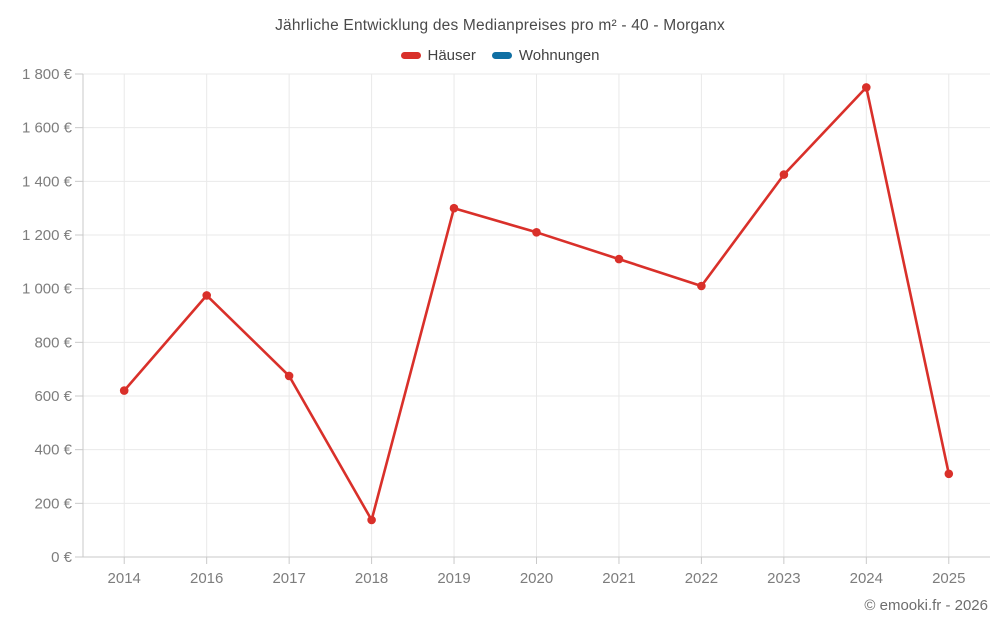 Image resolution: width=1000 pixels, height=625 pixels. I want to click on y-axis-label: 1 600 €, so click(47, 128).